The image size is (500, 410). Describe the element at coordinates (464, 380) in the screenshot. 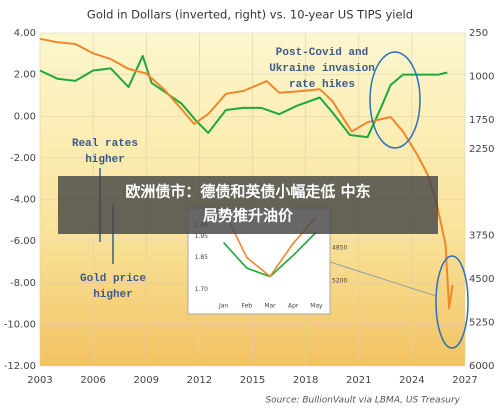

I see `x-tick-label: 2027` at that location.